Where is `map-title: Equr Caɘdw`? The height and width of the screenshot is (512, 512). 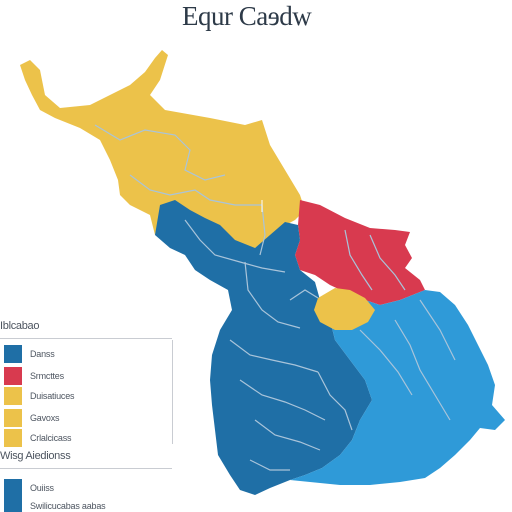
map-title: Equr Caɘdw is located at coordinates (247, 16).